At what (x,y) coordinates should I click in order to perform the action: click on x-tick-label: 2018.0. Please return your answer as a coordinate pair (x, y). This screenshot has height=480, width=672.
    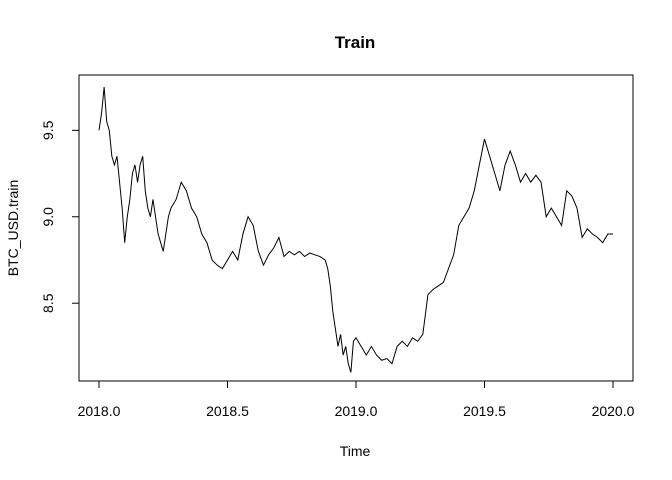
    Looking at the image, I should click on (99, 411).